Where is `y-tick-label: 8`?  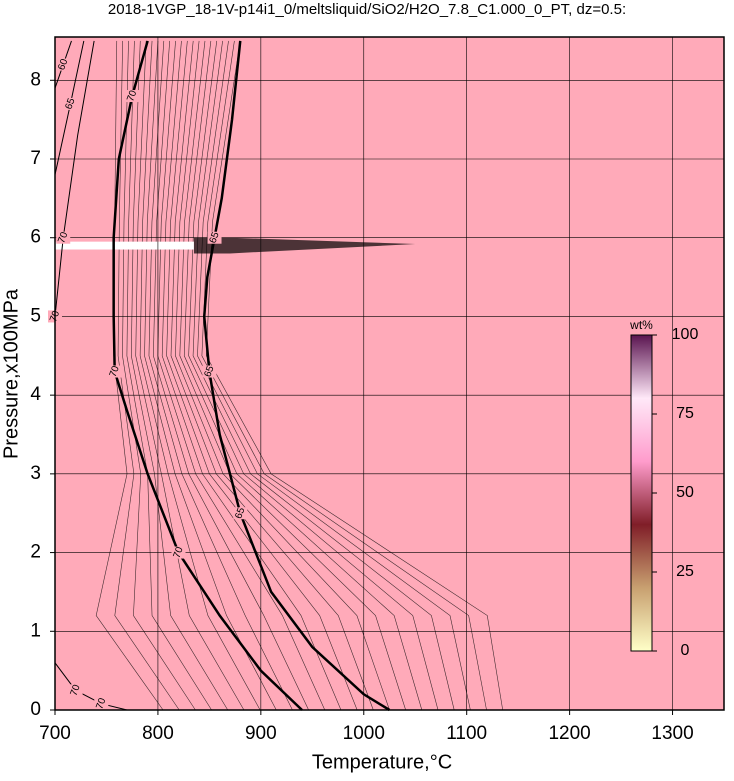
y-tick-label: 8 is located at coordinates (35, 79).